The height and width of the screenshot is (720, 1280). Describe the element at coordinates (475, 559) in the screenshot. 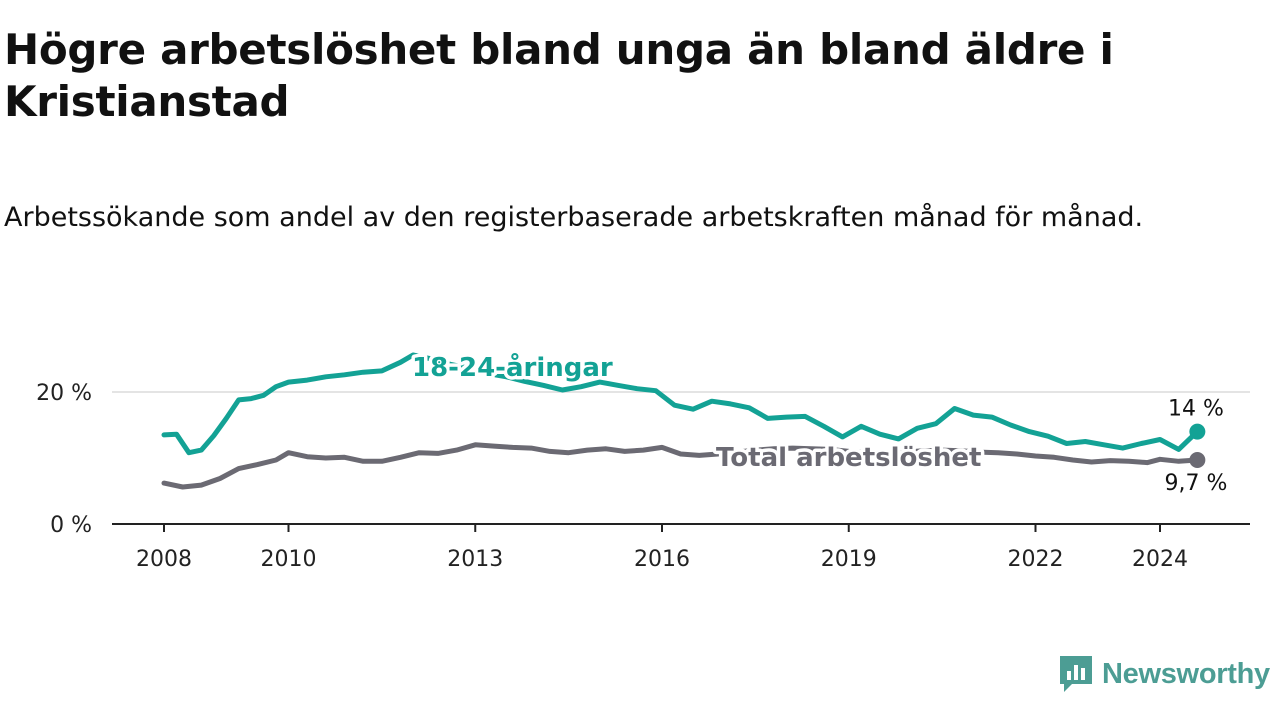

I see `x-tick-label: 2013` at that location.